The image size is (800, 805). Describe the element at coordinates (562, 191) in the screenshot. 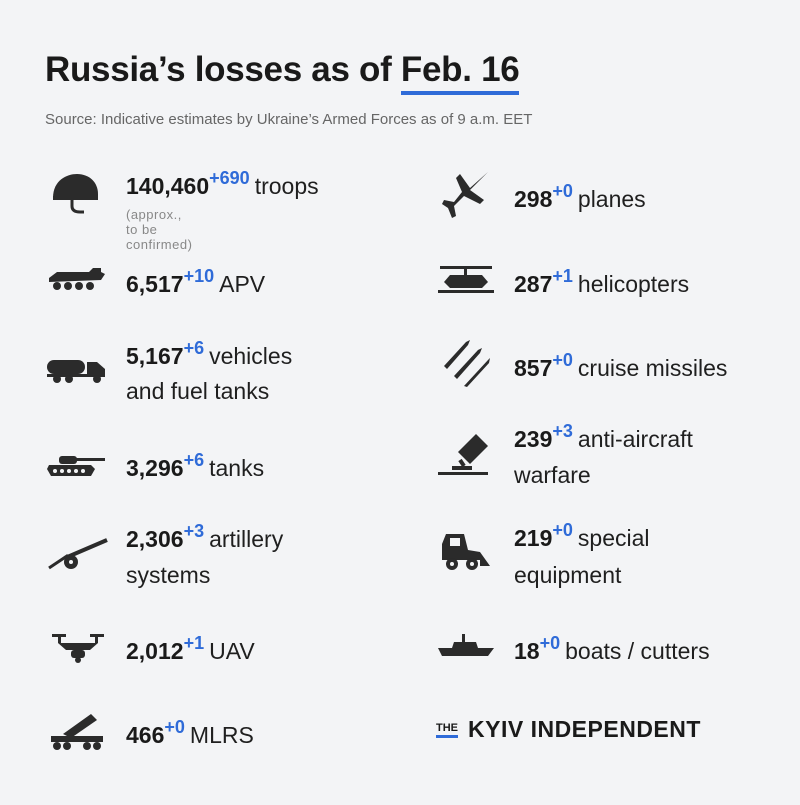

I see `planes-delta: +0` at that location.